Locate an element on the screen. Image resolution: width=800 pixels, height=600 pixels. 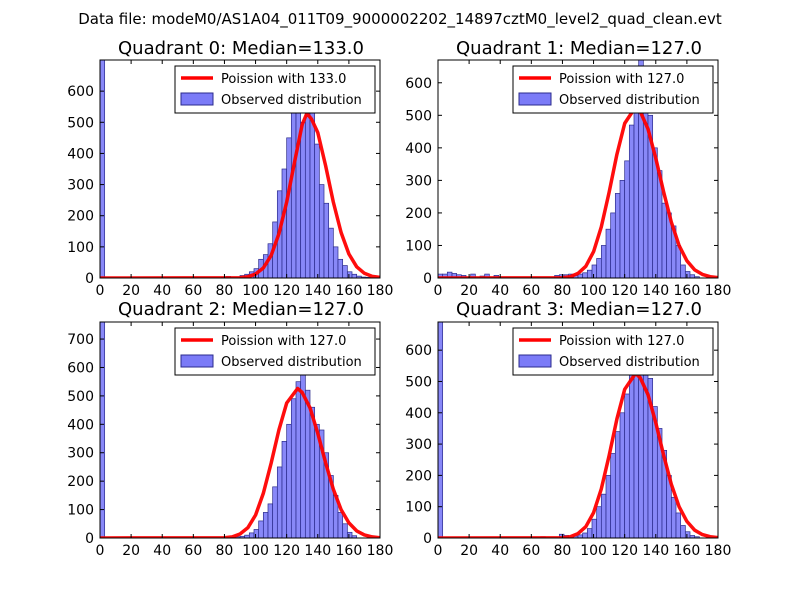
poisson-curve is located at coordinates (240, 462).